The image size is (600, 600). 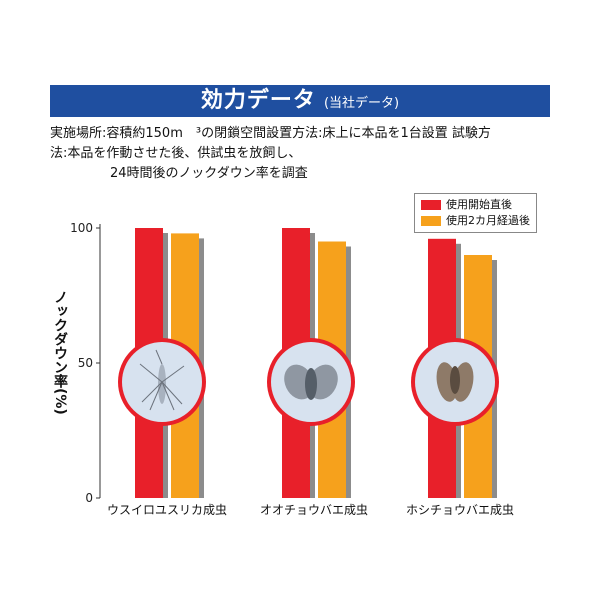 What do you see at coordinates (176, 153) in the screenshot?
I see `description-line-2: 法:本品を作動させた後、供試虫を放飼し、` at bounding box center [176, 153].